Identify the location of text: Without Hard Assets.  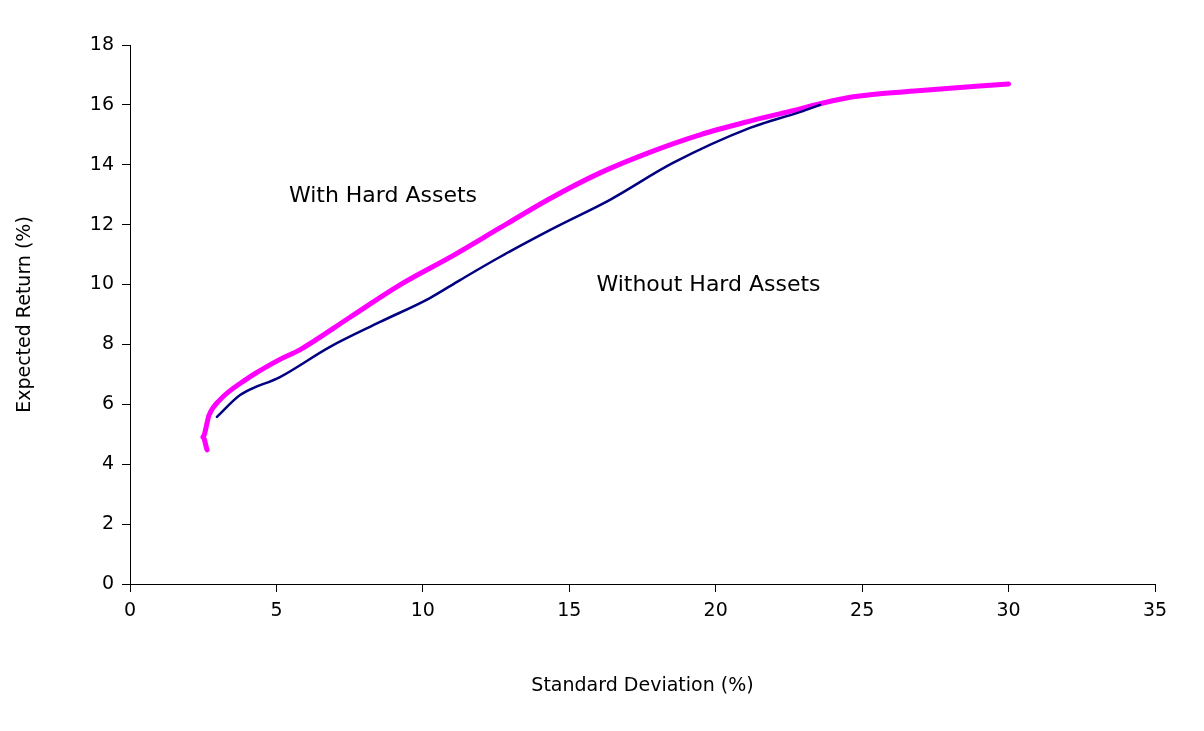
(708, 283).